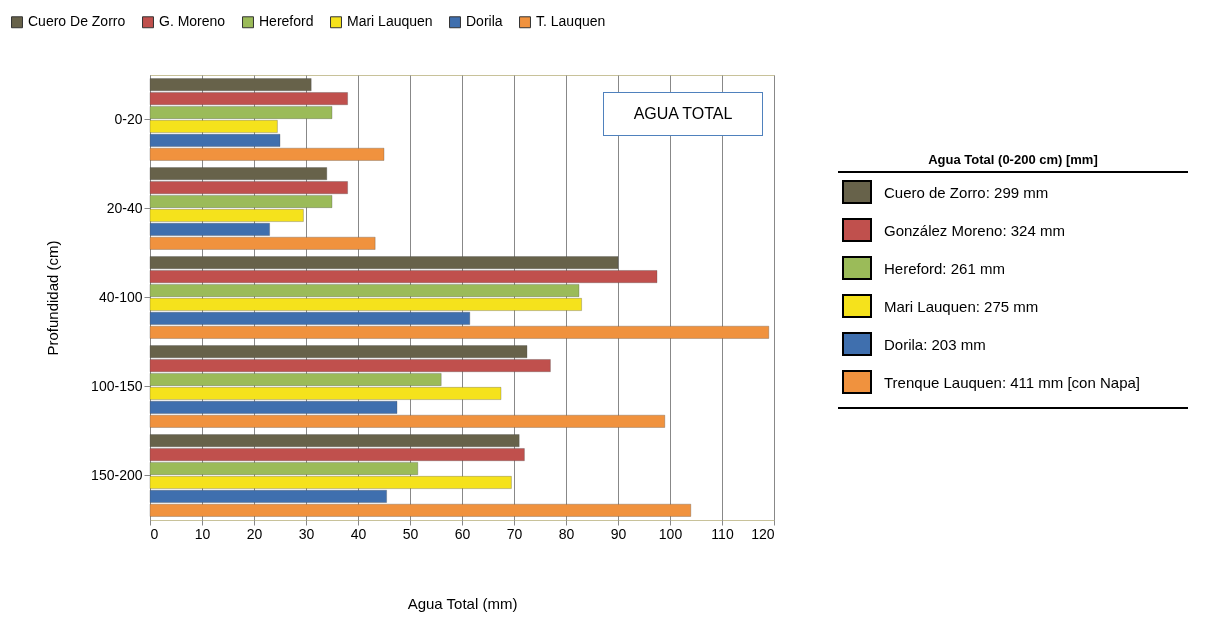 The image size is (1220, 622). What do you see at coordinates (763, 533) in the screenshot?
I see `x-tick-label: 120` at bounding box center [763, 533].